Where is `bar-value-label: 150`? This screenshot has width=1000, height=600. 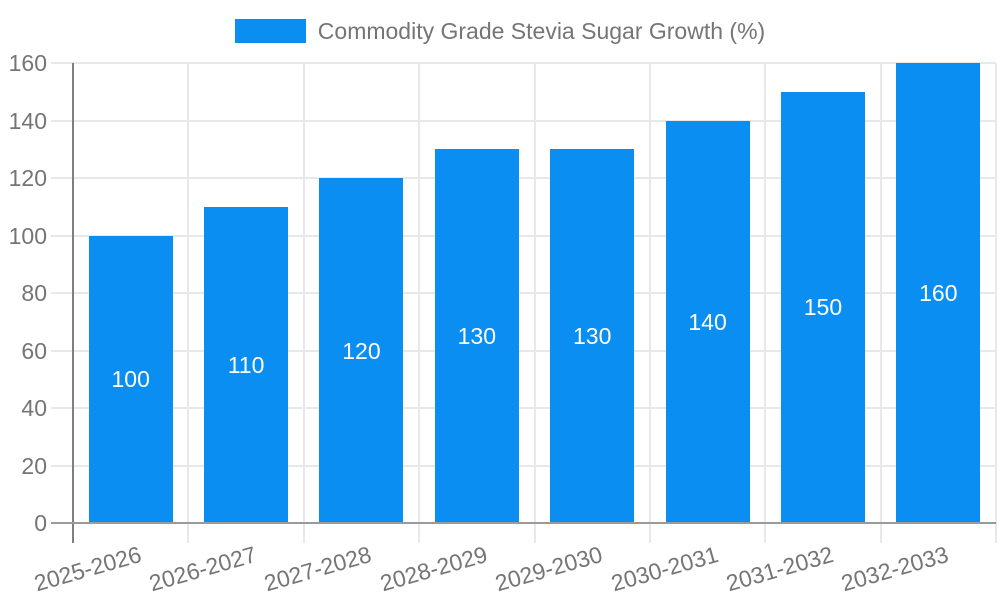 bar-value-label: 150 is located at coordinates (823, 307).